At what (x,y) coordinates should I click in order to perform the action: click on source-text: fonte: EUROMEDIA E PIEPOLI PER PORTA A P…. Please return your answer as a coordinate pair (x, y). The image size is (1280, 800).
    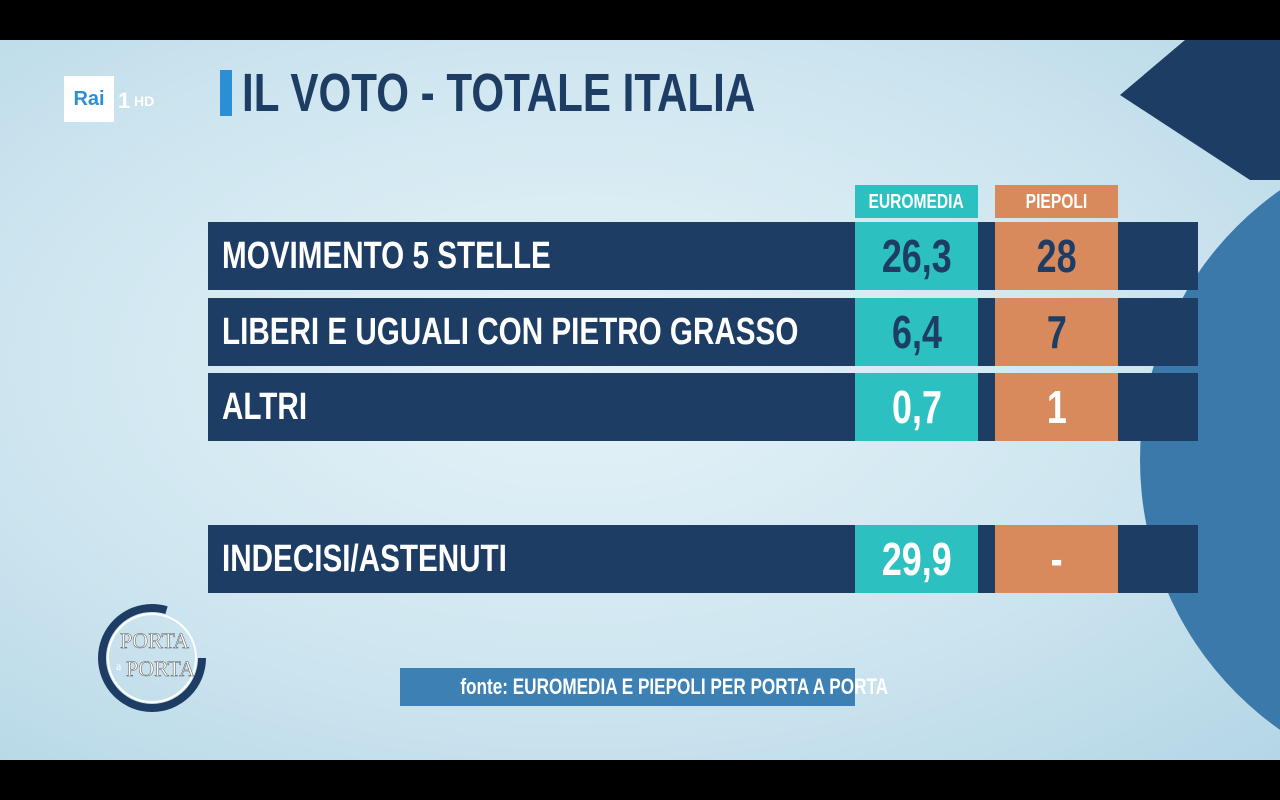
    Looking at the image, I should click on (674, 686).